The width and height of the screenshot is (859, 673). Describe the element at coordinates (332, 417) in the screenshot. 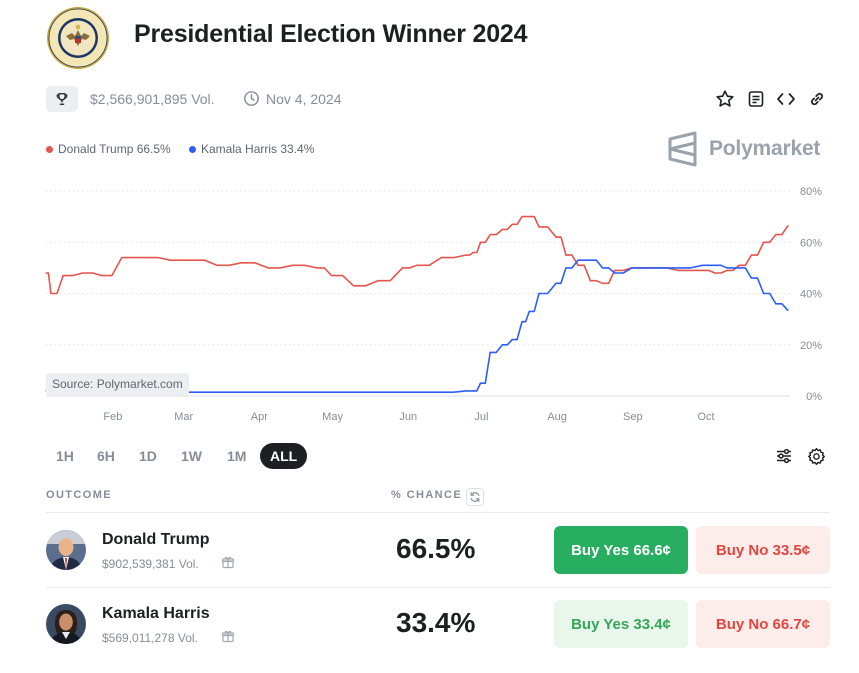

I see `x-tick-label: May` at that location.